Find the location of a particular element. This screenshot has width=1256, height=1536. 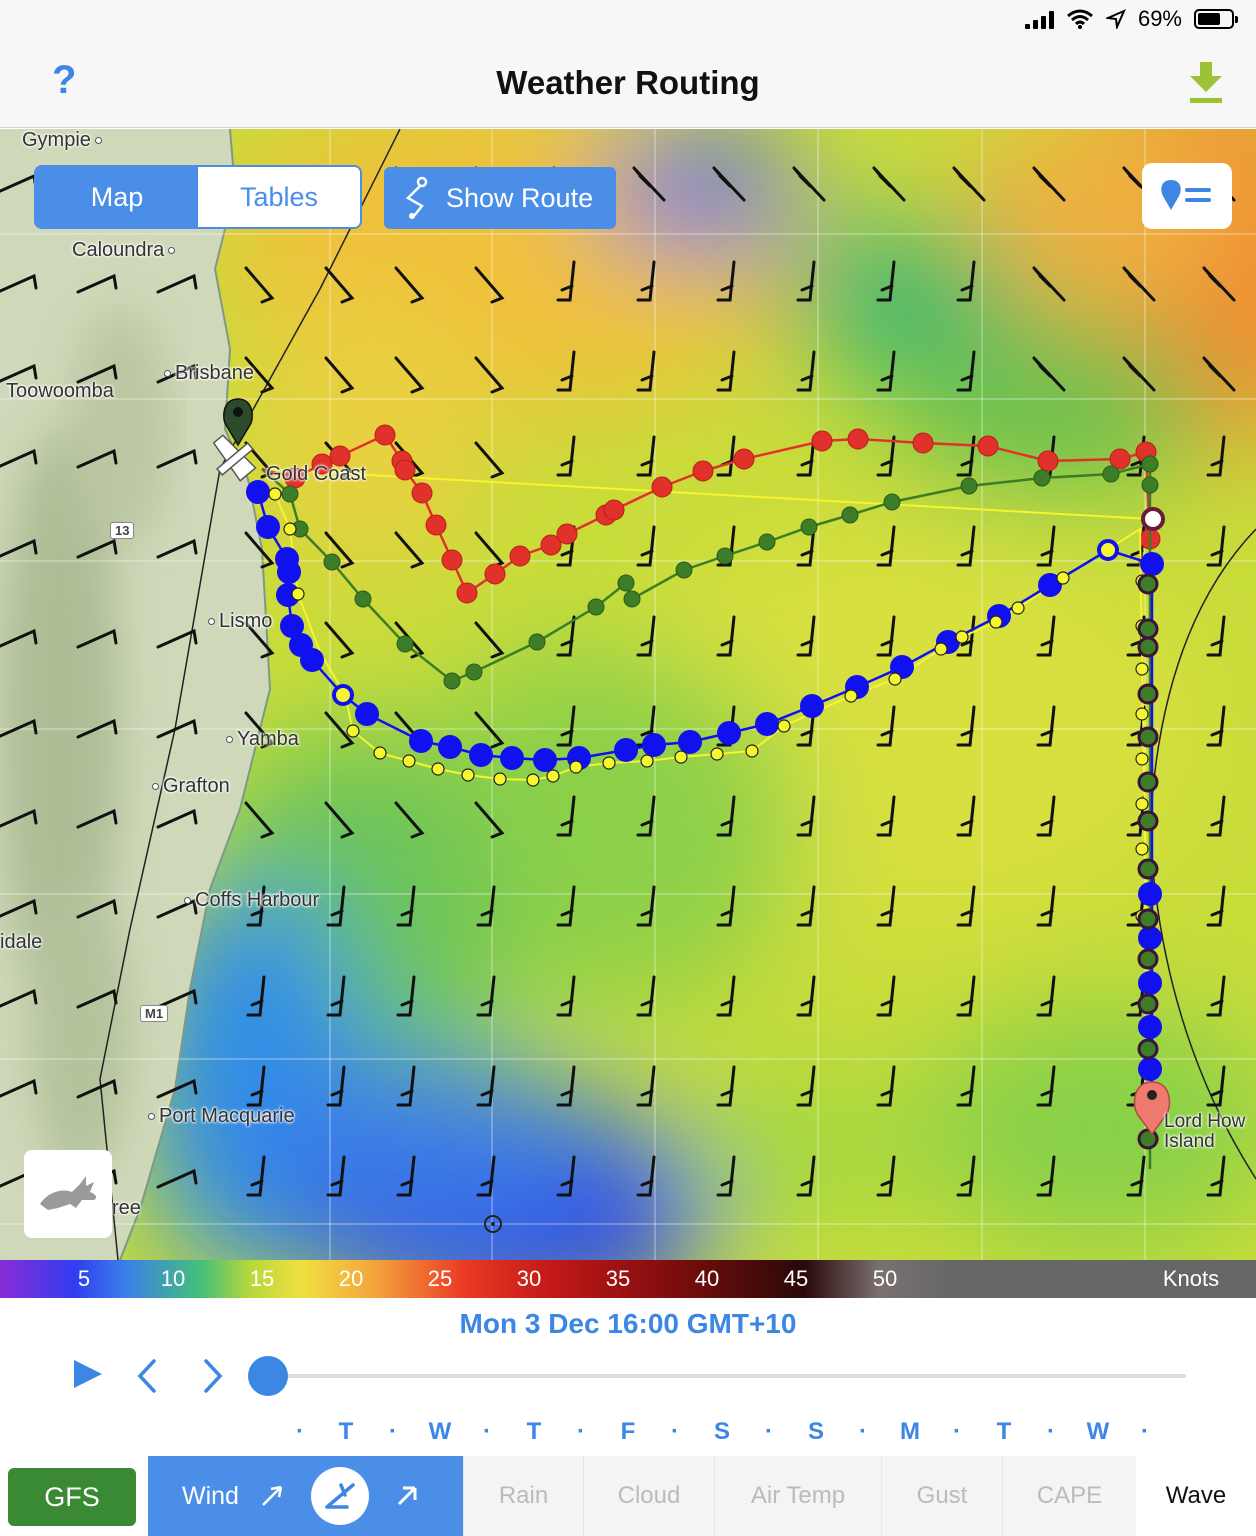

wind-speed-legend: 5 10 15 20 25 30 35 40 45 50 Knots is located at coordinates (628, 1279).